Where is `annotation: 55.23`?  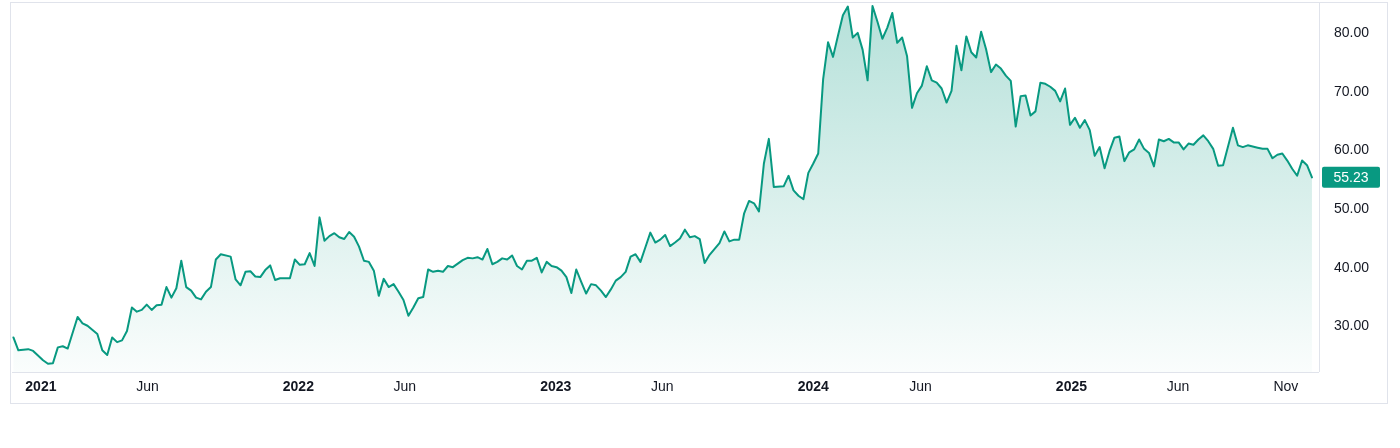
annotation: 55.23 is located at coordinates (1351, 177).